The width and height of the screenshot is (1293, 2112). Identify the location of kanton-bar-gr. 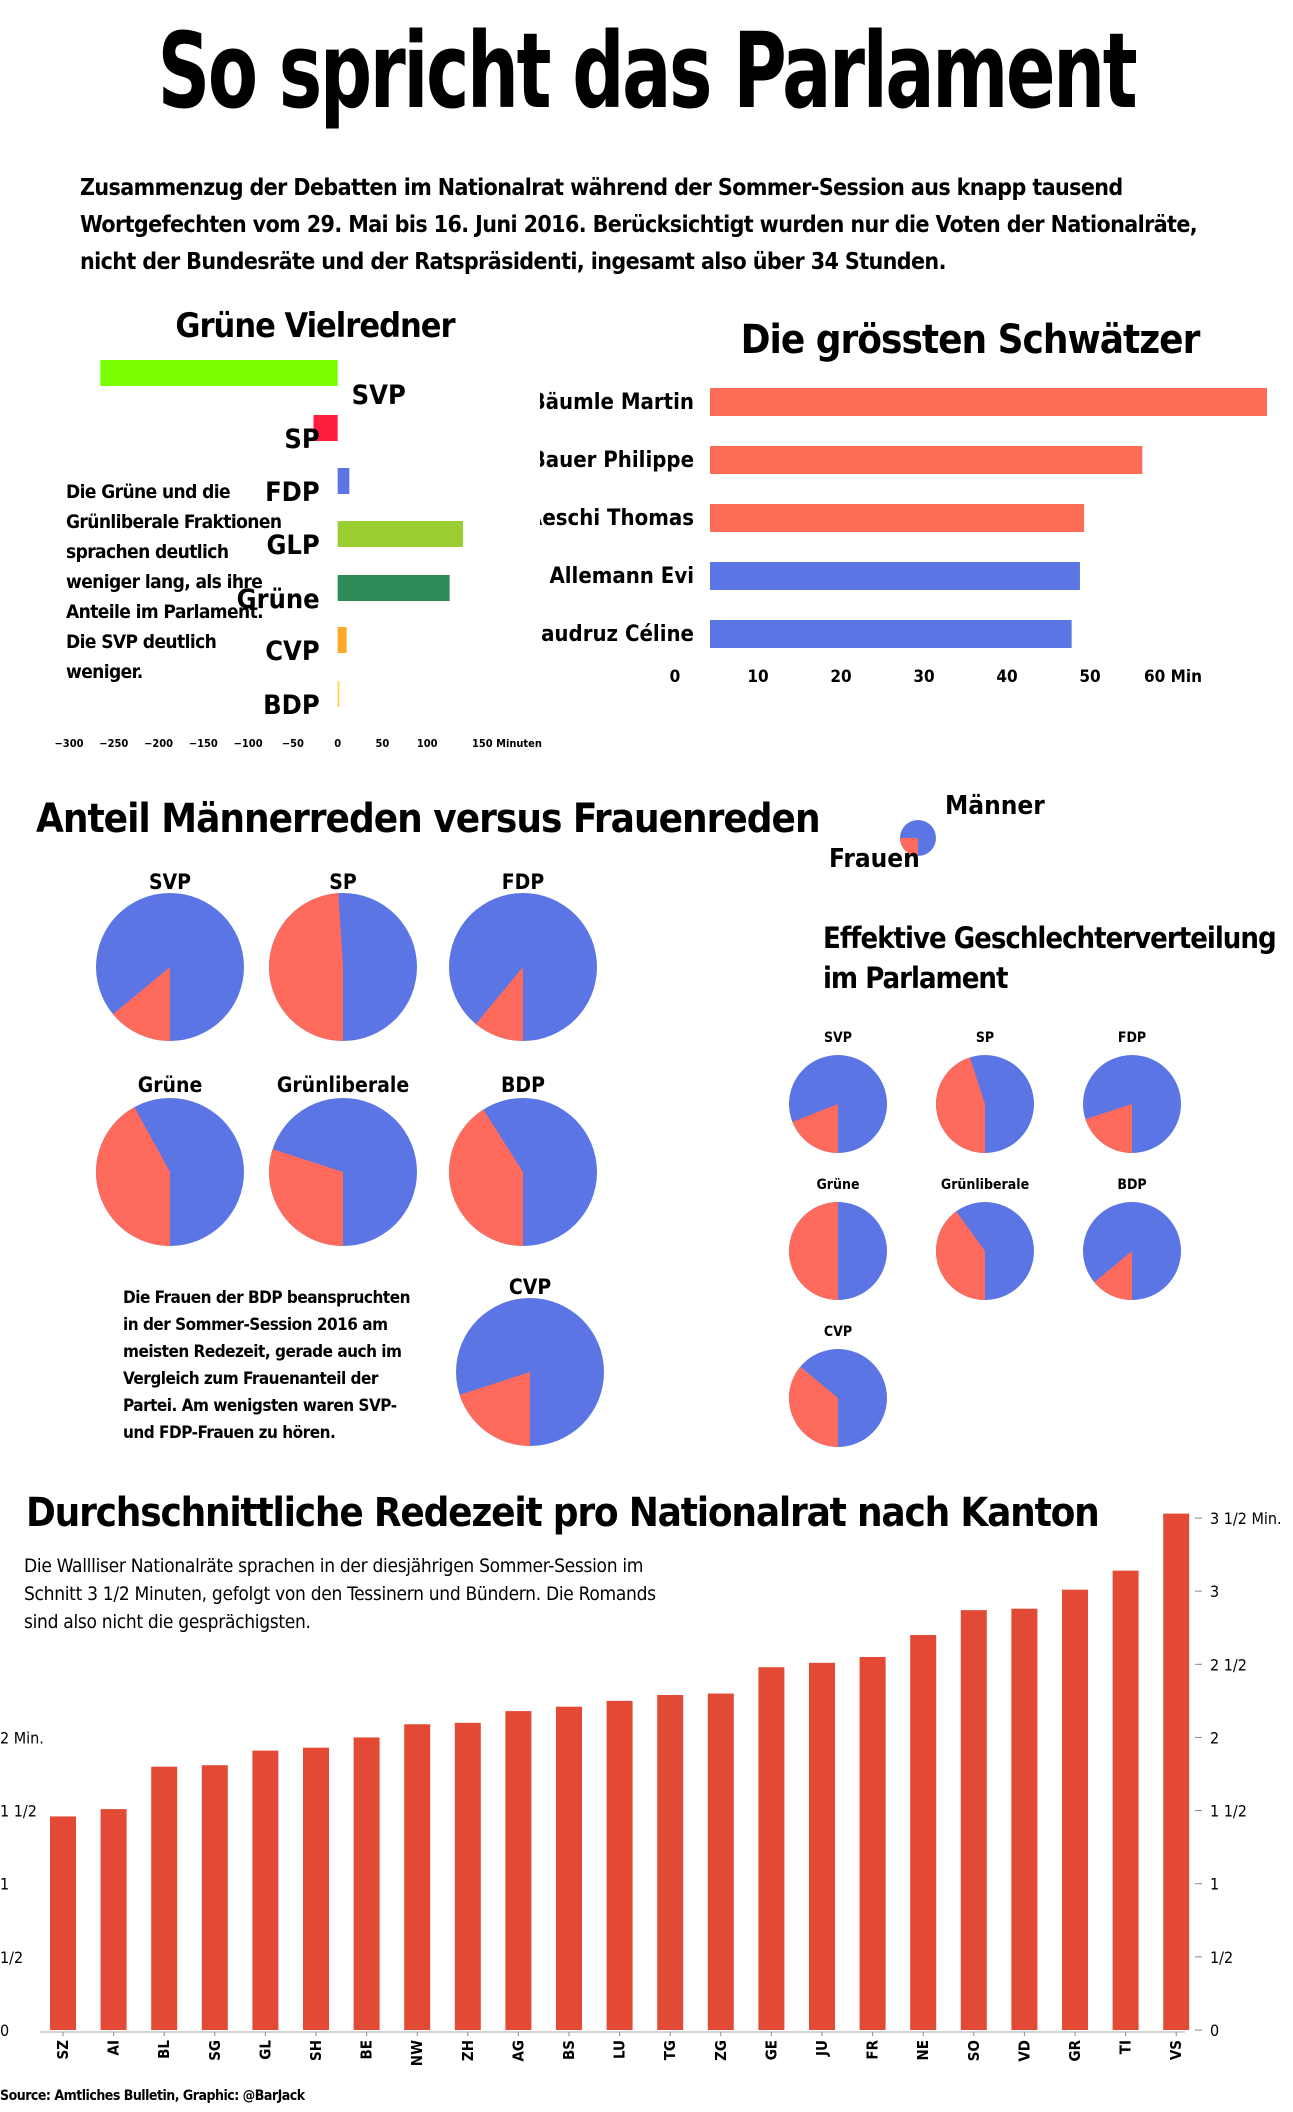
(1075, 1809).